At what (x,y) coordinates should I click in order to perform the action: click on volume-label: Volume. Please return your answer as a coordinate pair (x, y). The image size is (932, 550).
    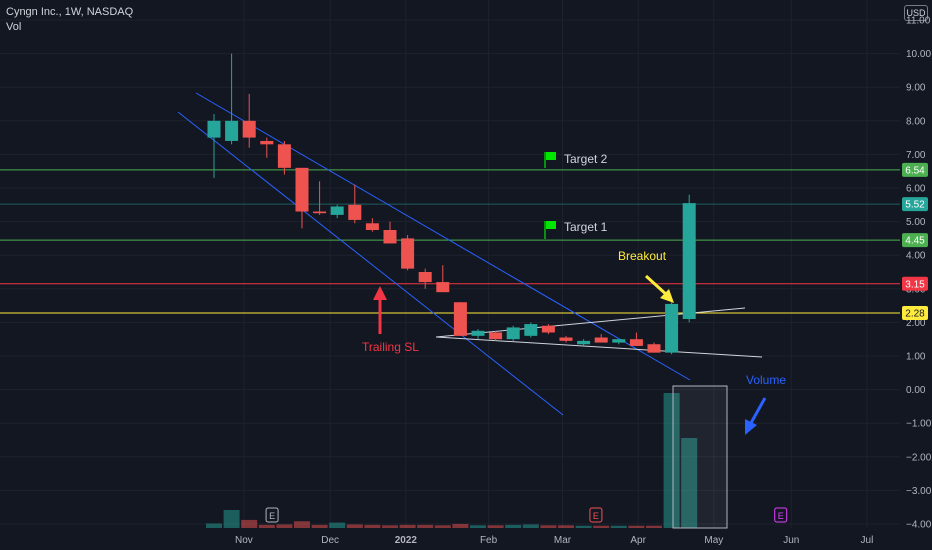
    Looking at the image, I should click on (766, 380).